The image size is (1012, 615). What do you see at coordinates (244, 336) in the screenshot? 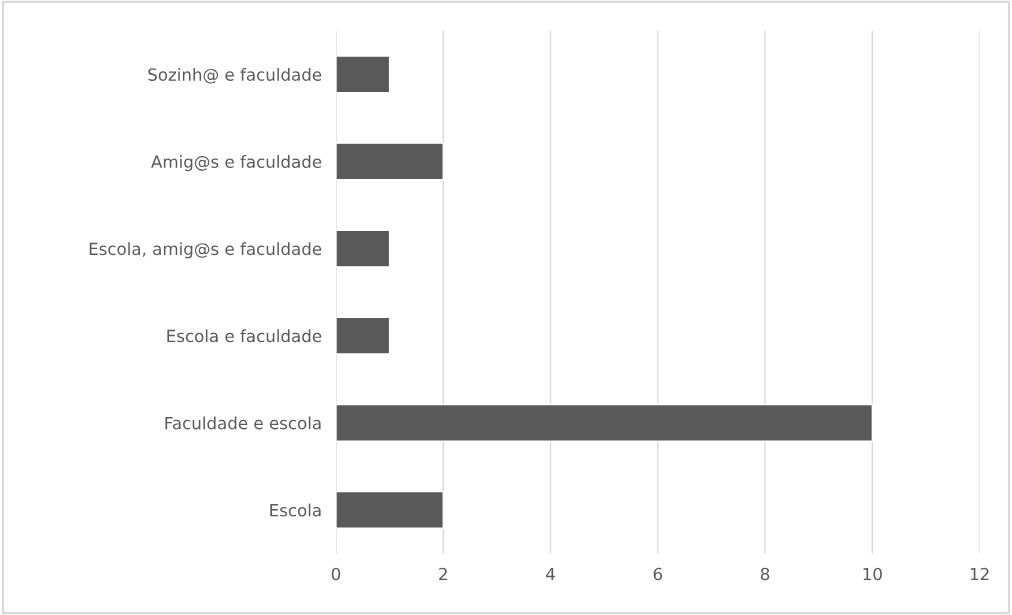
I see `y-tick-label: Escola e faculdade` at bounding box center [244, 336].